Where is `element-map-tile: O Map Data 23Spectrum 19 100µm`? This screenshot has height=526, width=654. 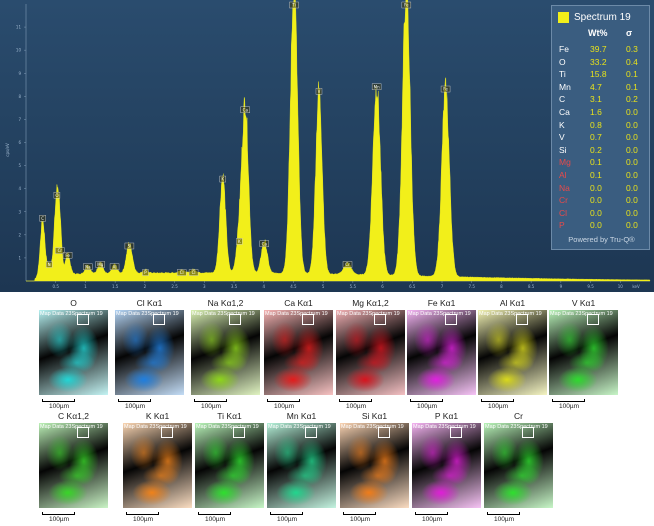 element-map-tile: O Map Data 23Spectrum 19 100µm is located at coordinates (73, 355).